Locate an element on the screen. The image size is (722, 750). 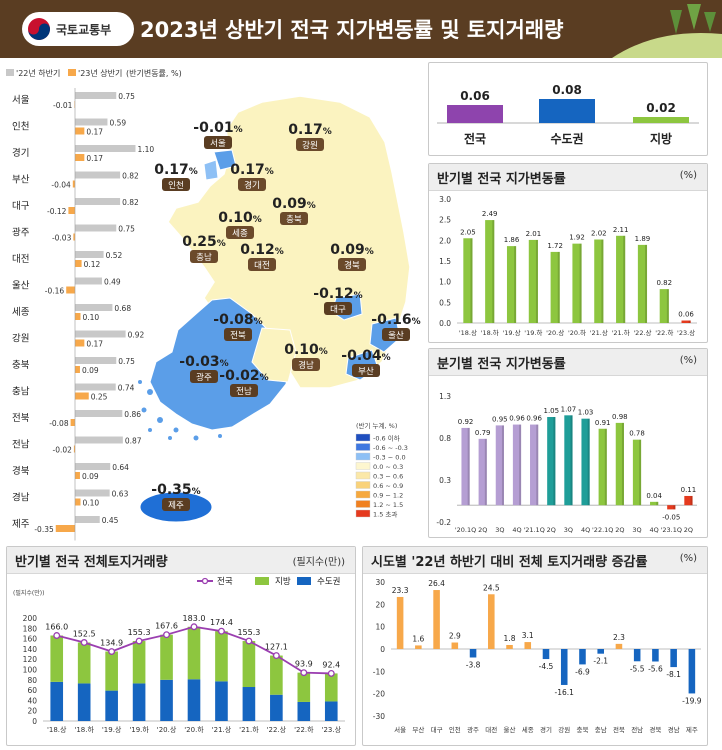
legend-2023h1: '23년 상반기 is located at coordinates (100, 73).